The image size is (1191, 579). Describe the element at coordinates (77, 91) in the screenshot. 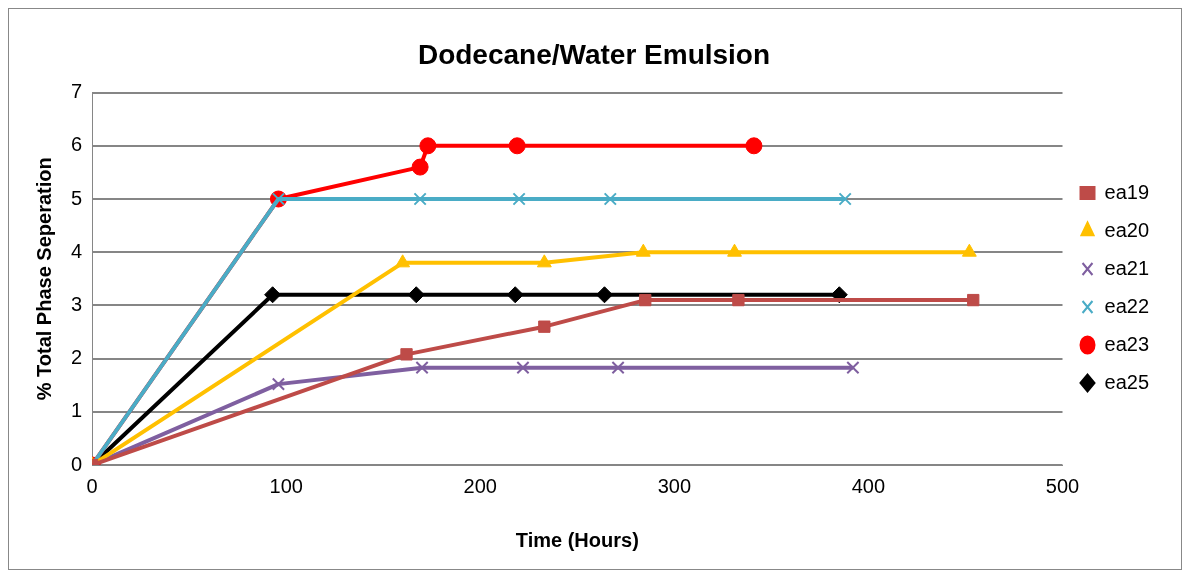

I see `y-tick-label: 7` at that location.